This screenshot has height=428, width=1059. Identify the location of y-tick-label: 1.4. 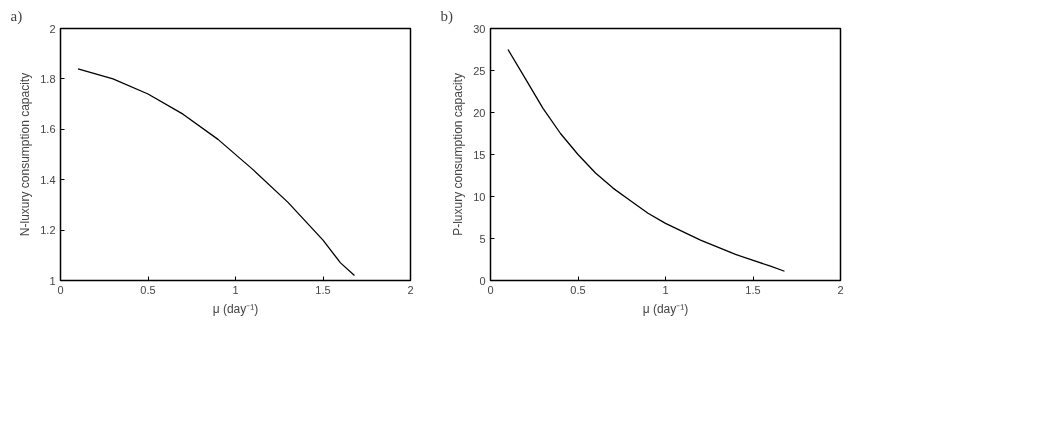
(48, 179).